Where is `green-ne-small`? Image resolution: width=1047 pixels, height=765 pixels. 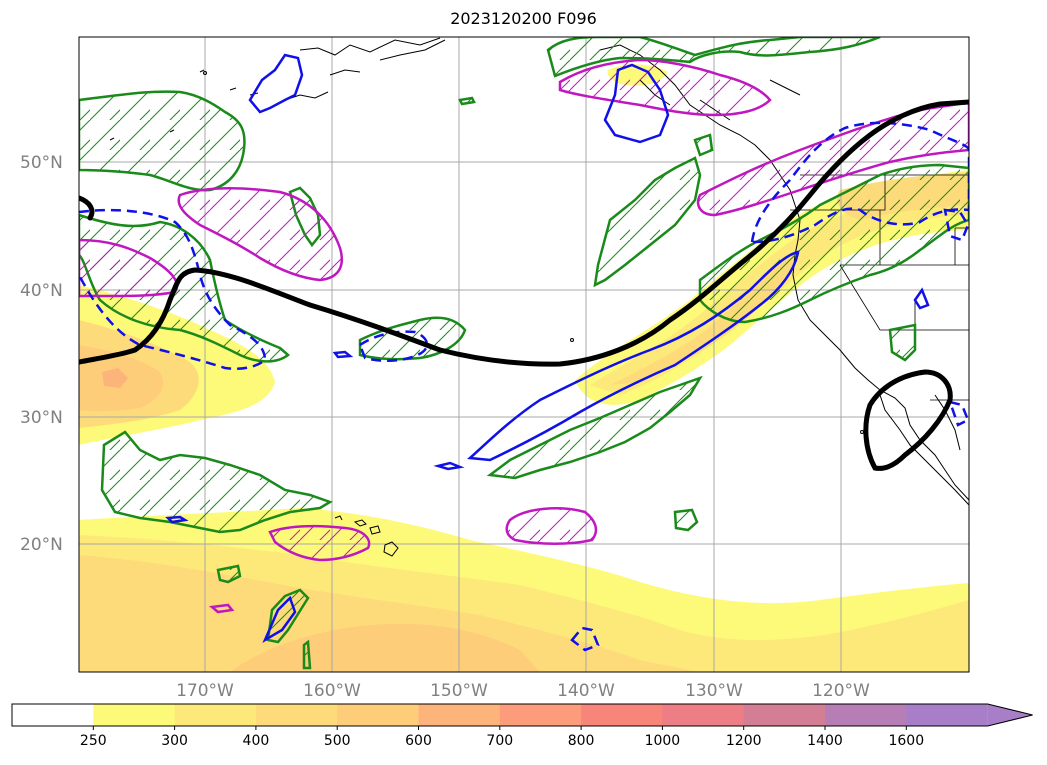
green-ne-small is located at coordinates (703, 145).